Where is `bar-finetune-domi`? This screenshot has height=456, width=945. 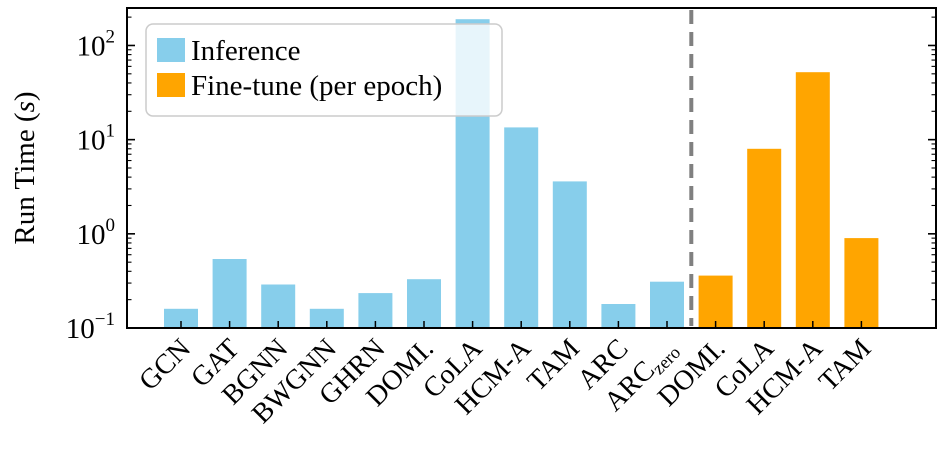
bar-finetune-domi is located at coordinates (715, 301).